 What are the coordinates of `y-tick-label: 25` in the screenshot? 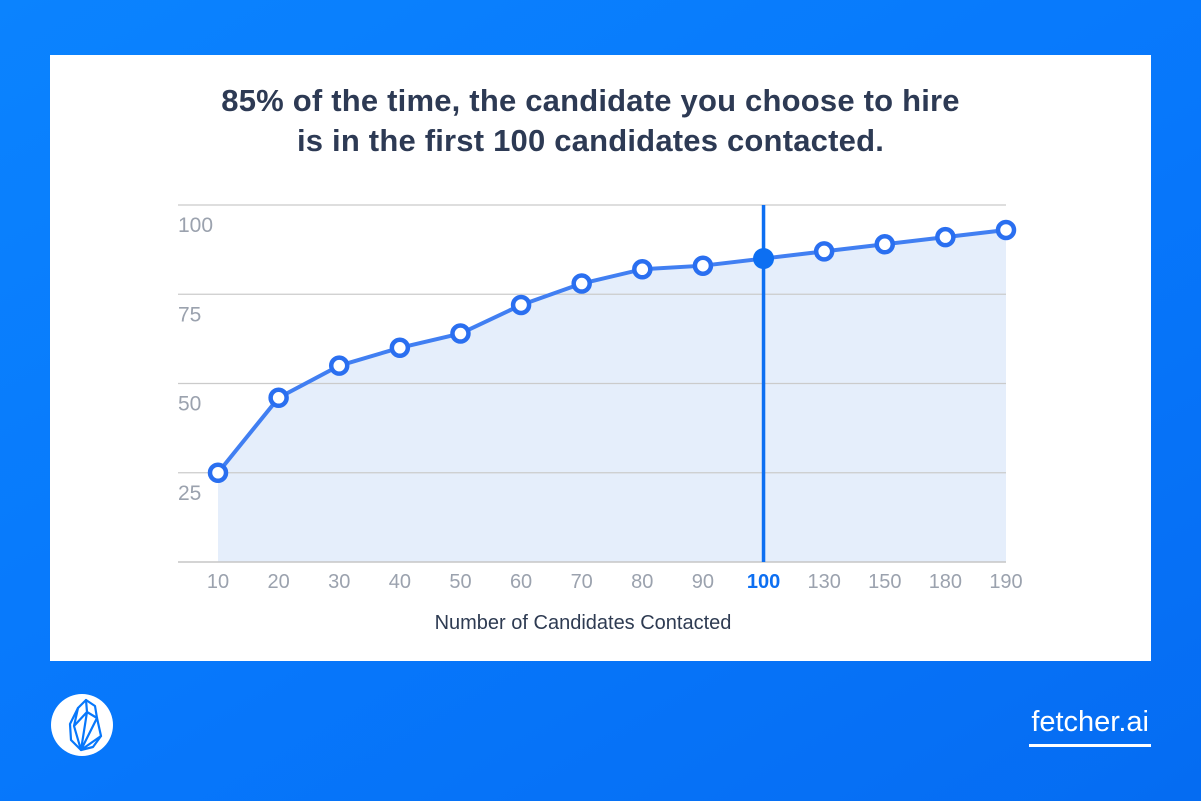 It's located at (189, 493).